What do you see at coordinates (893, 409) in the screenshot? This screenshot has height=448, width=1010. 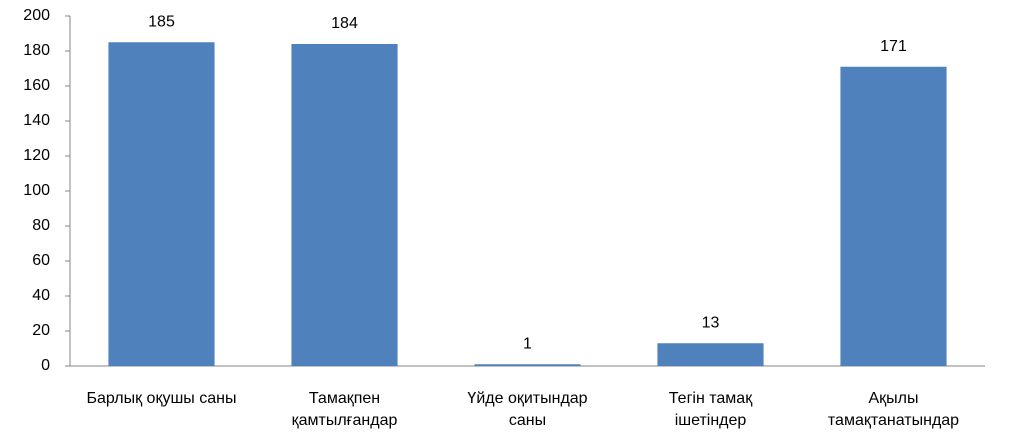 I see `x-tick-label: Ақылы тамақтанатындар` at bounding box center [893, 409].